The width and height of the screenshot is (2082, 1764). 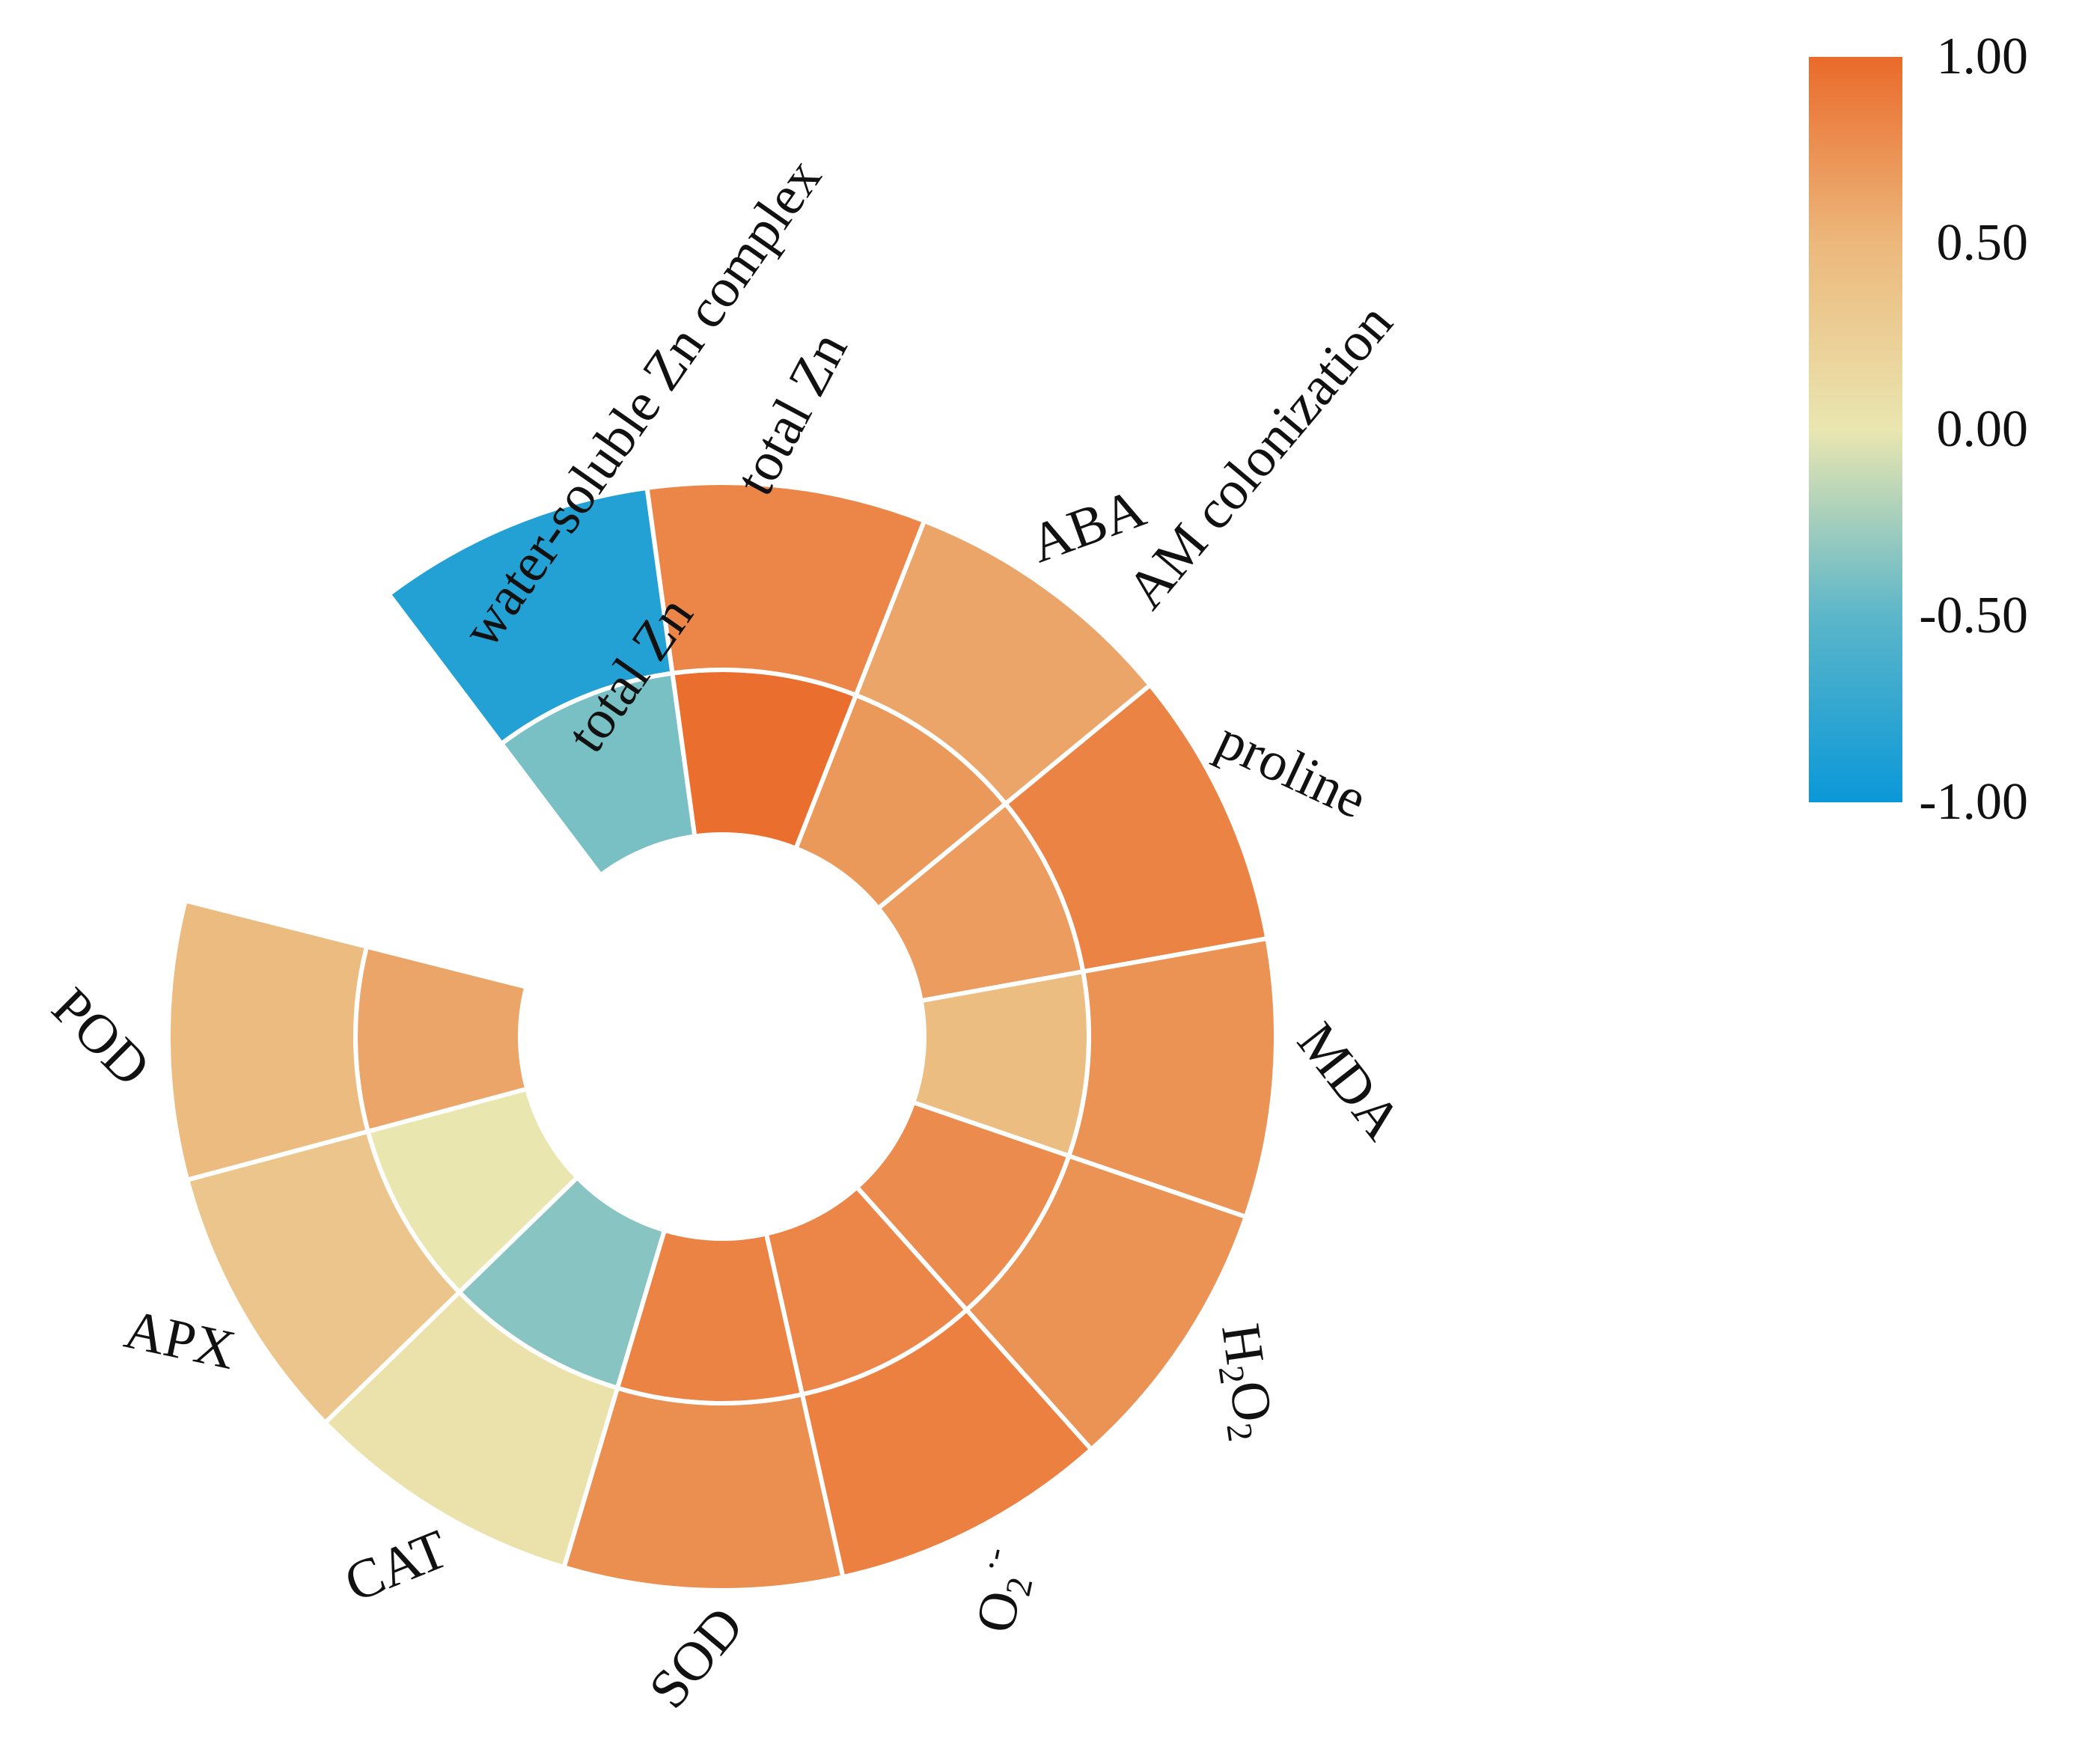 What do you see at coordinates (1983, 429) in the screenshot?
I see `colorbar-tick-2: 0.00` at bounding box center [1983, 429].